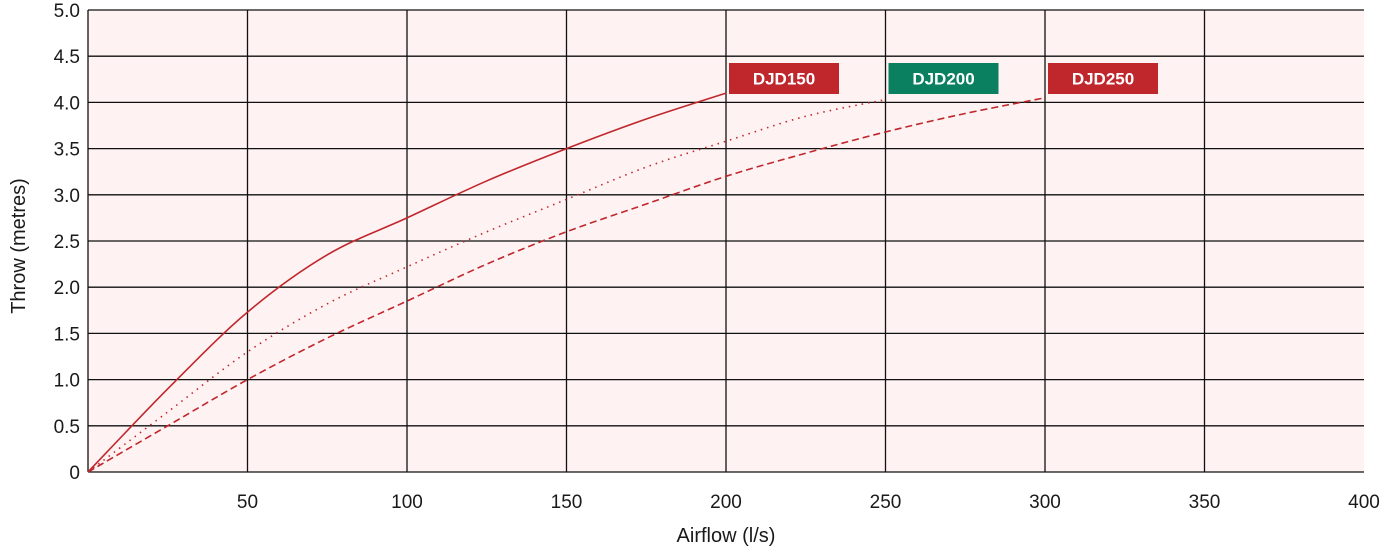 Image resolution: width=1397 pixels, height=553 pixels. Describe the element at coordinates (67, 103) in the screenshot. I see `y-tick-label-8: 4.0` at that location.